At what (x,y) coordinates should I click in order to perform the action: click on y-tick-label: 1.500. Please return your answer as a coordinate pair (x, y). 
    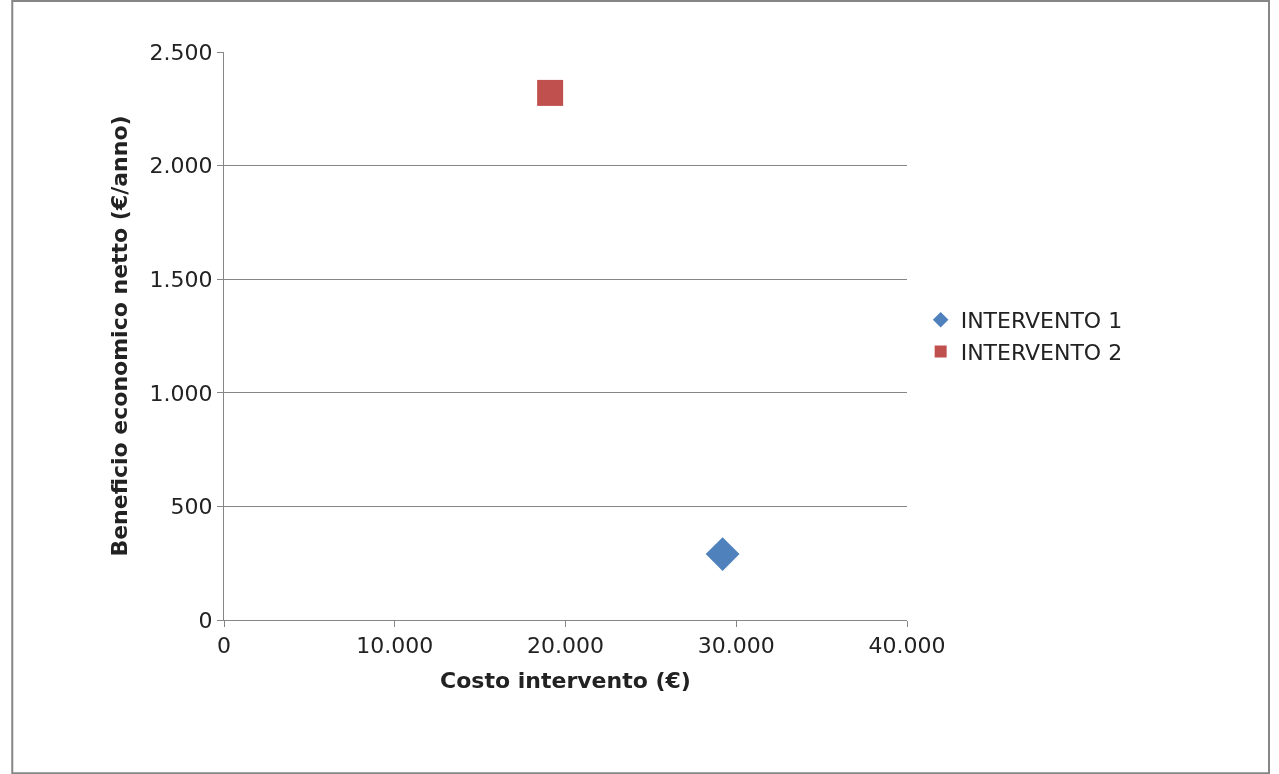
    Looking at the image, I should click on (181, 279).